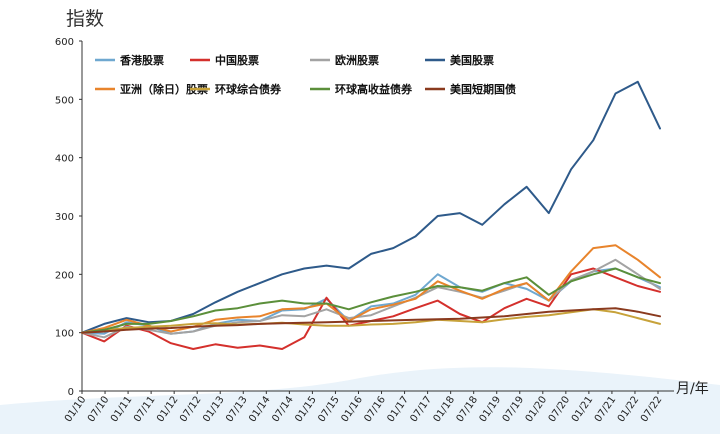  What do you see at coordinates (64, 217) in the screenshot?
I see `y-tick-label: 300` at bounding box center [64, 217].